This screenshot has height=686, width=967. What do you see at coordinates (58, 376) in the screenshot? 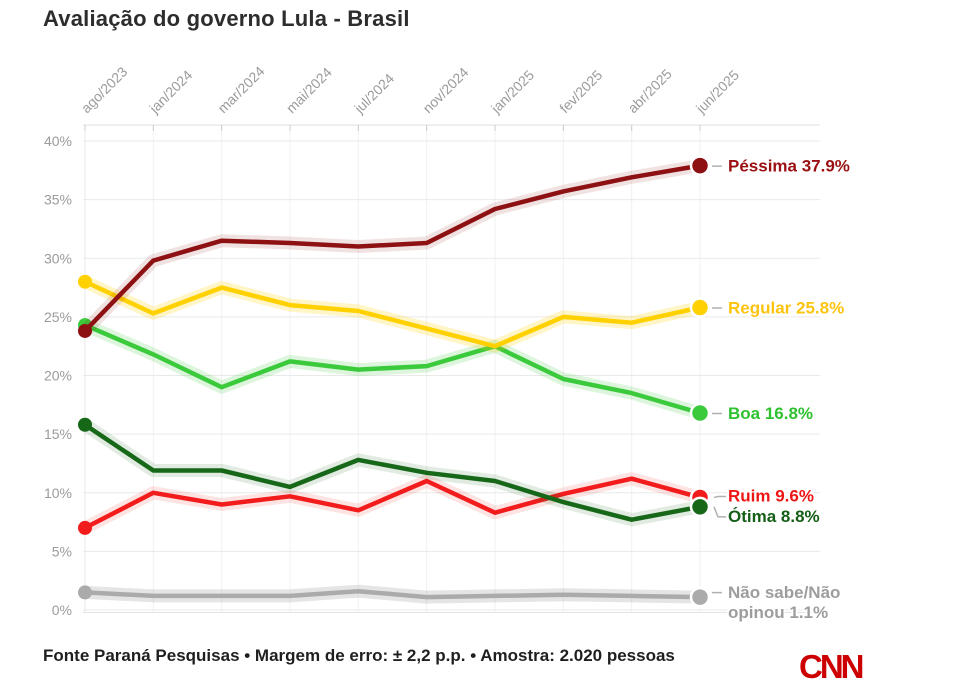
I see `y-axis-label: 20%` at bounding box center [58, 376].